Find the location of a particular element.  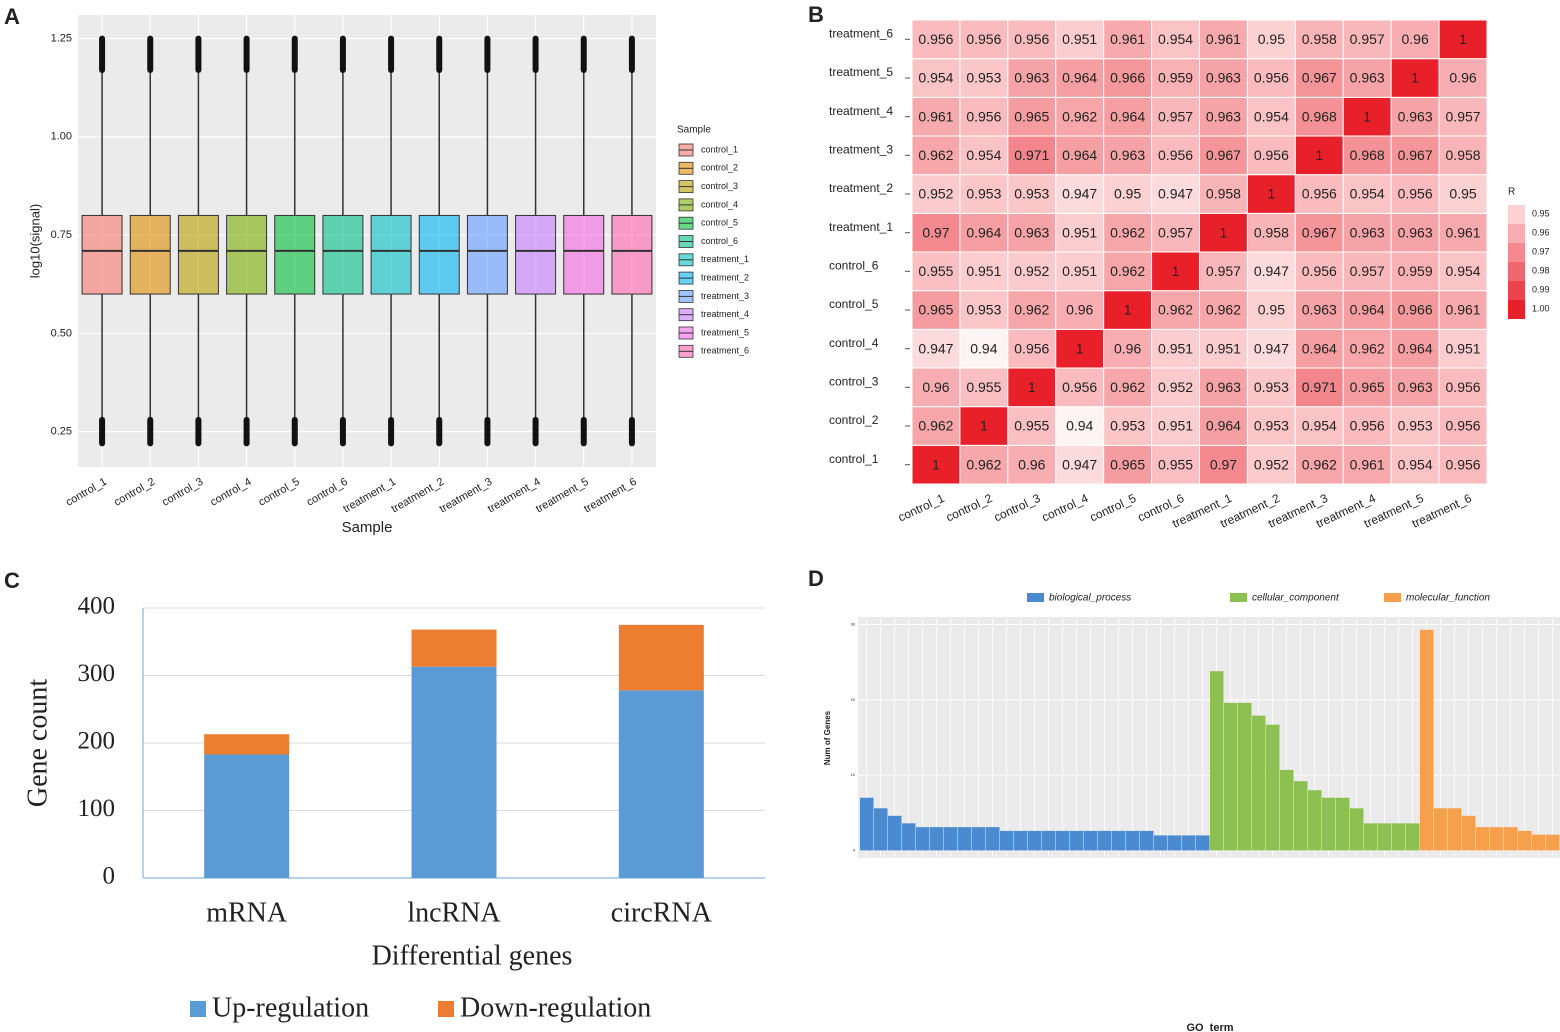

x-tick-label: lncRNA is located at coordinates (454, 912).